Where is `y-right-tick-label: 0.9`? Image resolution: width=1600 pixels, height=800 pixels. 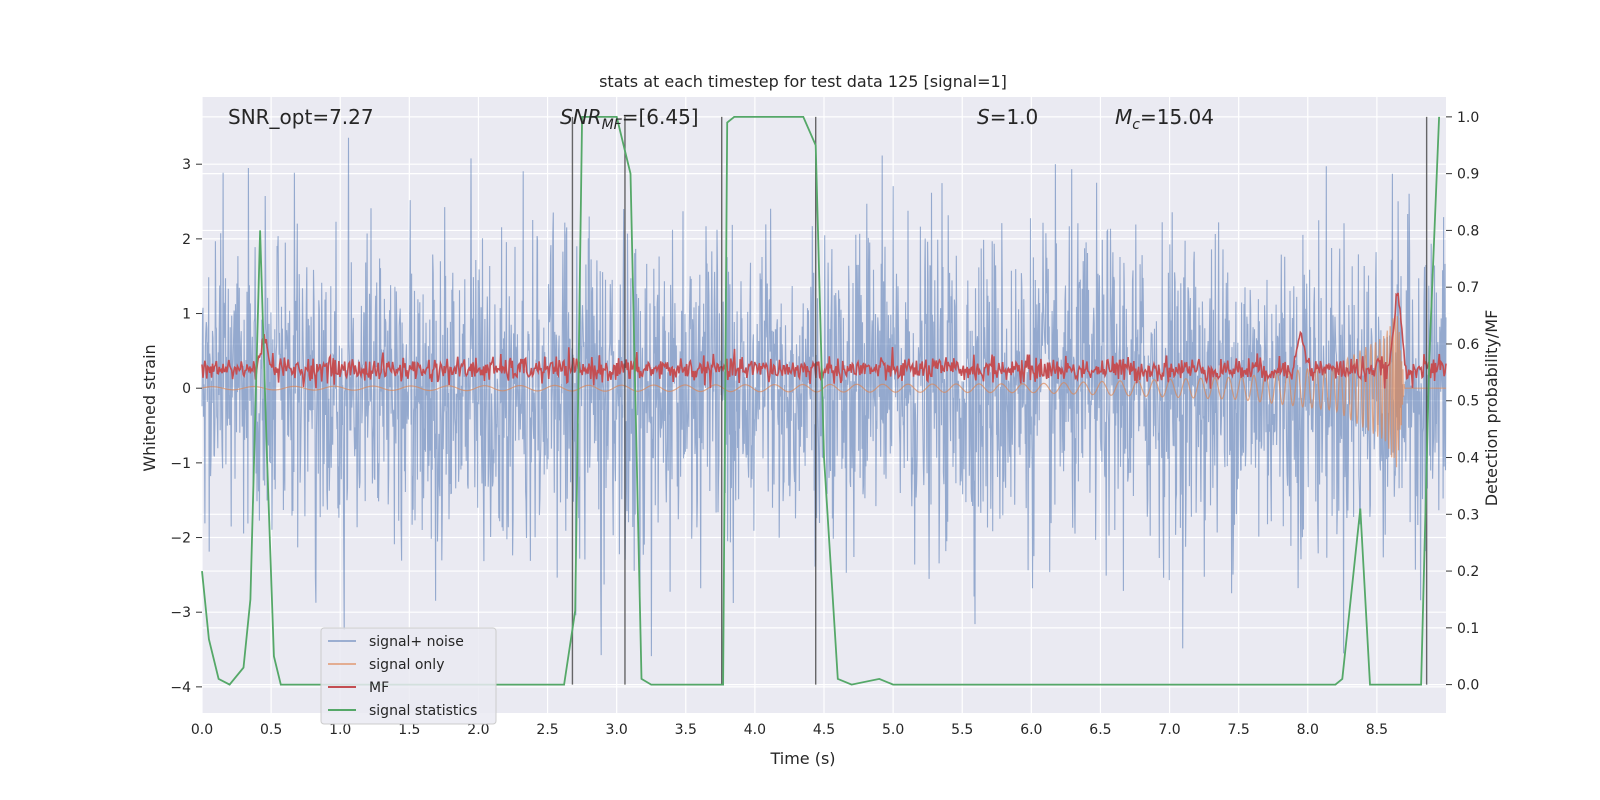 y-right-tick-label: 0.9 is located at coordinates (1468, 175).